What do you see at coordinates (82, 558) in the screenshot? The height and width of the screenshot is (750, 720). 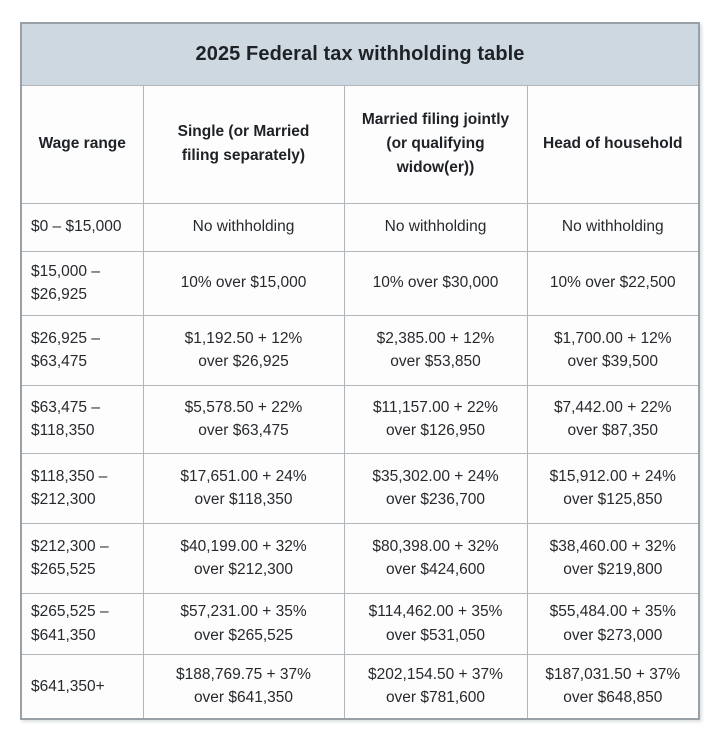 I see `wage-range-cell: $212,300 – $265,525` at bounding box center [82, 558].